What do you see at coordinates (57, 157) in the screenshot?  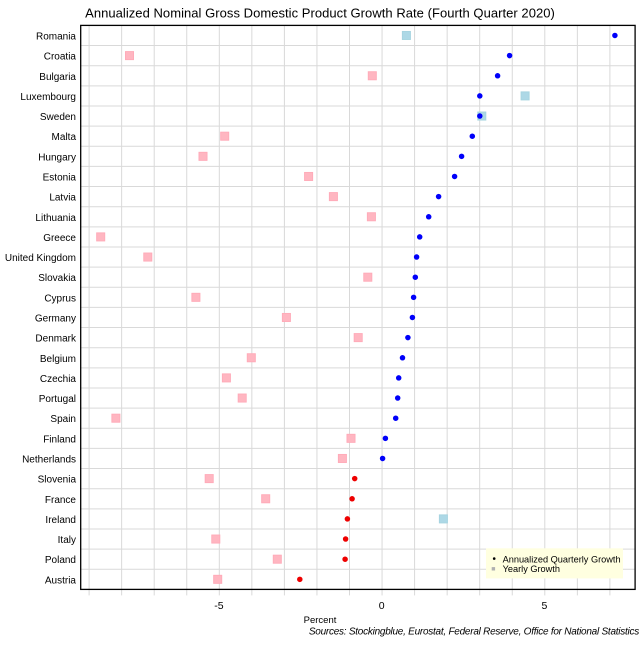 I see `svg-text: Hungary` at bounding box center [57, 157].